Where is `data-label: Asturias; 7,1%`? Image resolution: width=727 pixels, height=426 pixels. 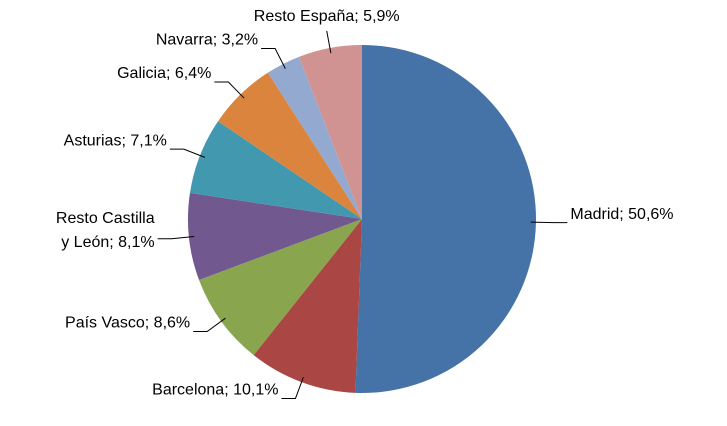 data-label: Asturias; 7,1% is located at coordinates (115, 140).